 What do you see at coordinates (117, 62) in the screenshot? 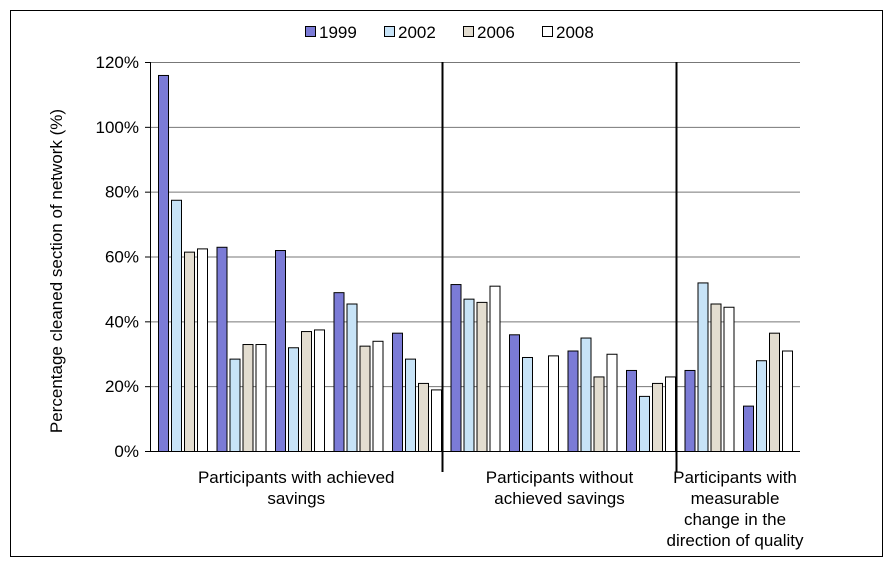
I see `y-tick-label: 120%` at bounding box center [117, 62].